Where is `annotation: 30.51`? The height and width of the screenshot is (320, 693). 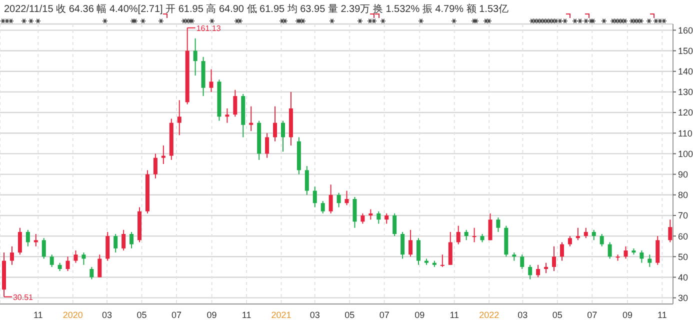
annotation: 30.51 is located at coordinates (23, 297).